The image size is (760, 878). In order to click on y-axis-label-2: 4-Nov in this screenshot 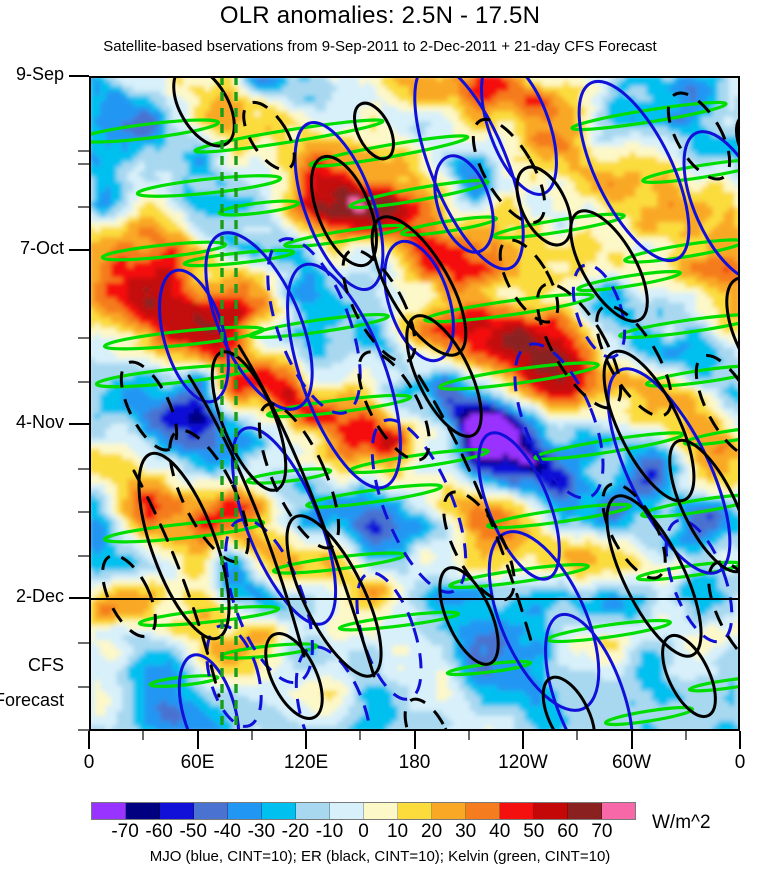, I will do `click(39, 422)`.